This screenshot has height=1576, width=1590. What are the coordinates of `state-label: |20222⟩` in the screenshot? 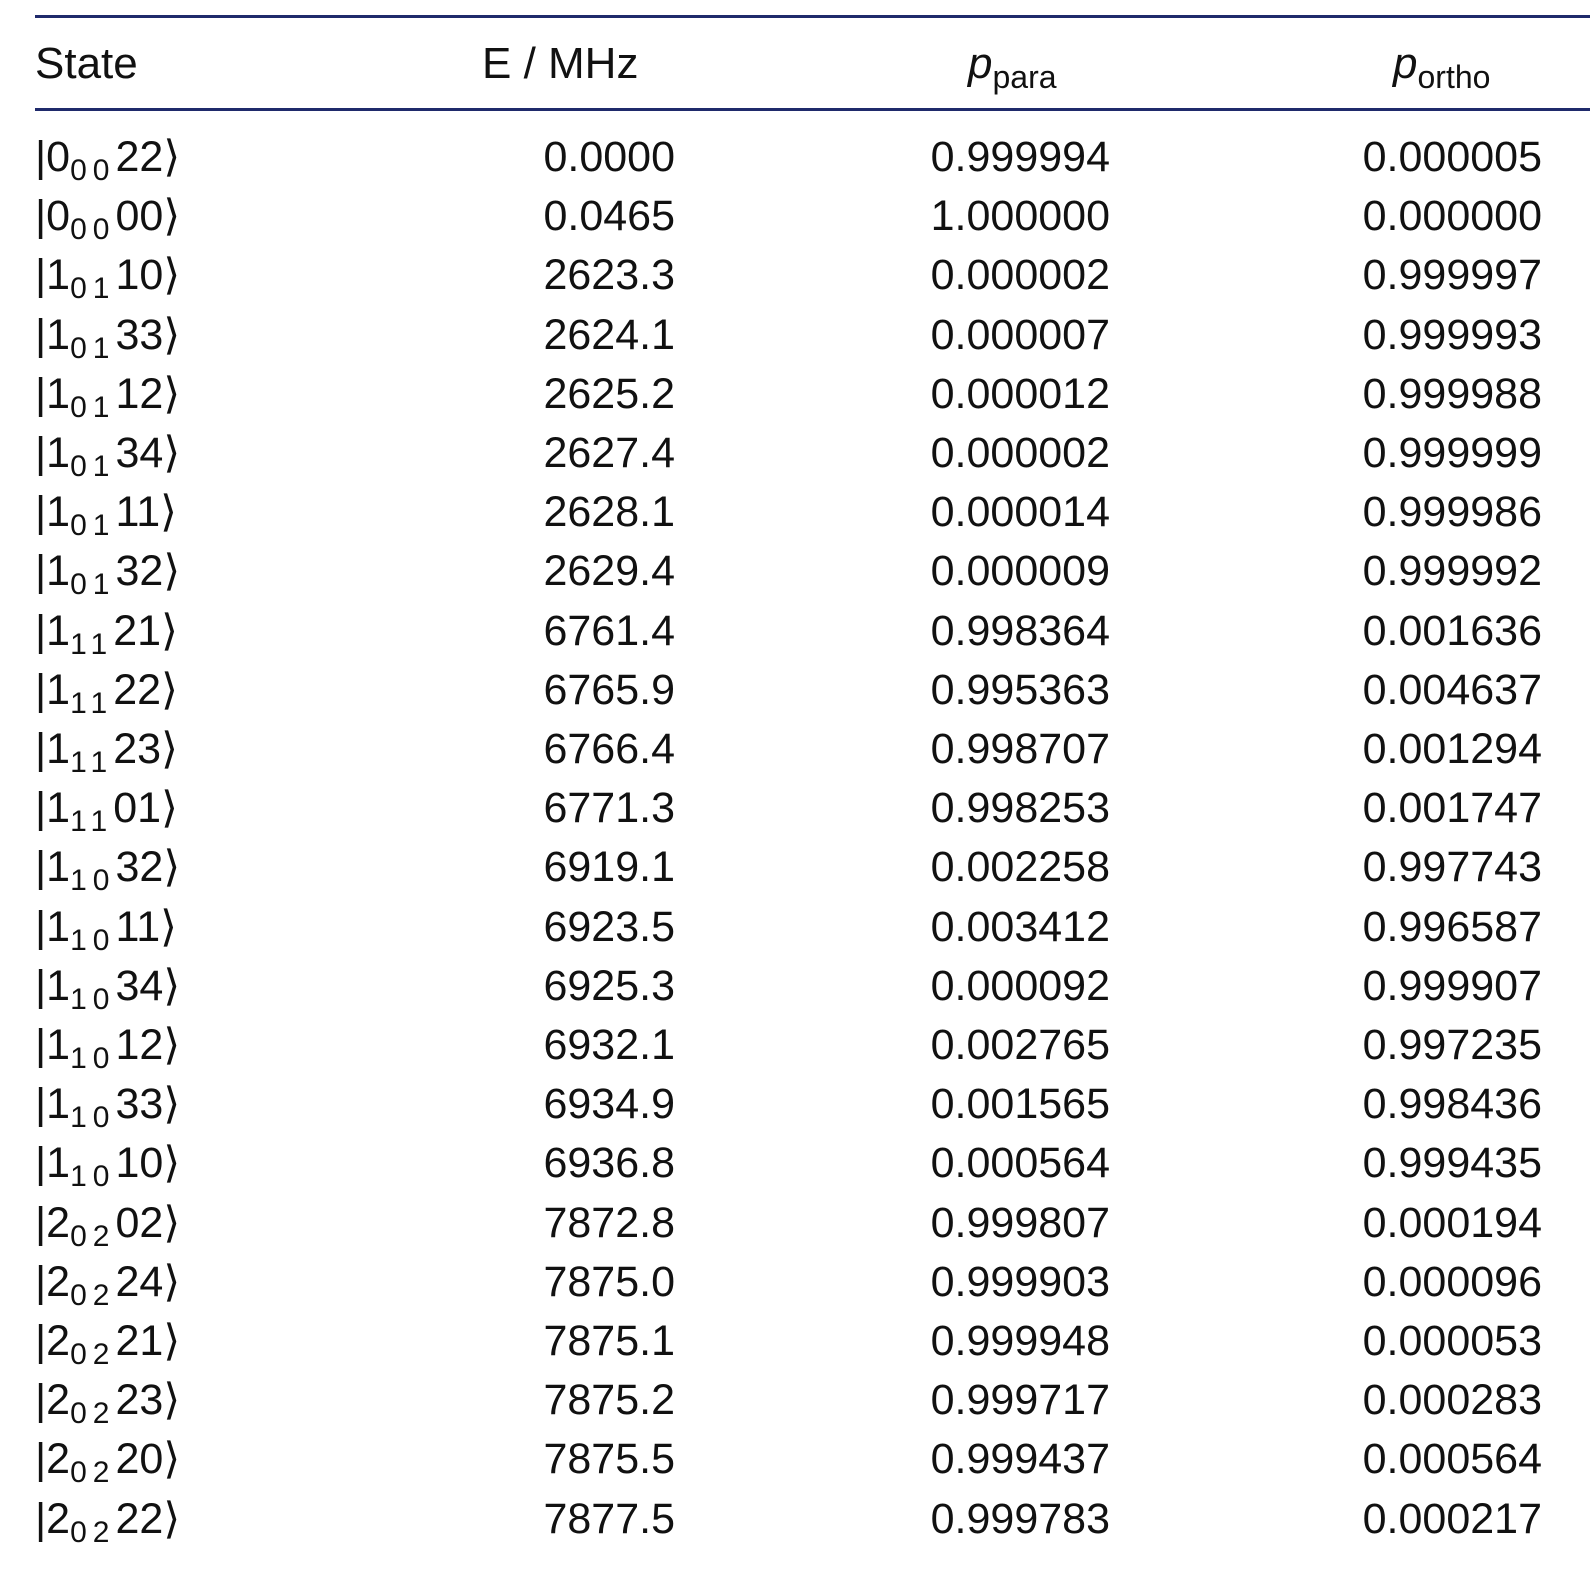 It's located at (108, 1521).